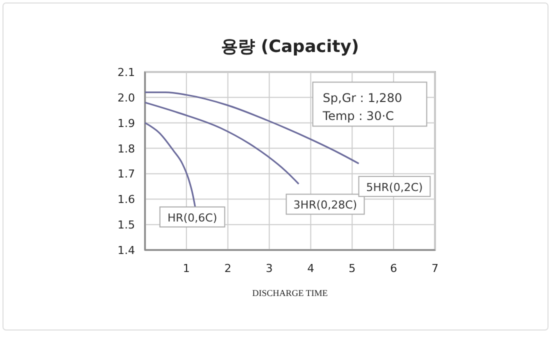 The image size is (557, 339). What do you see at coordinates (126, 123) in the screenshot?
I see `y-tick-label: 1.9` at bounding box center [126, 123].